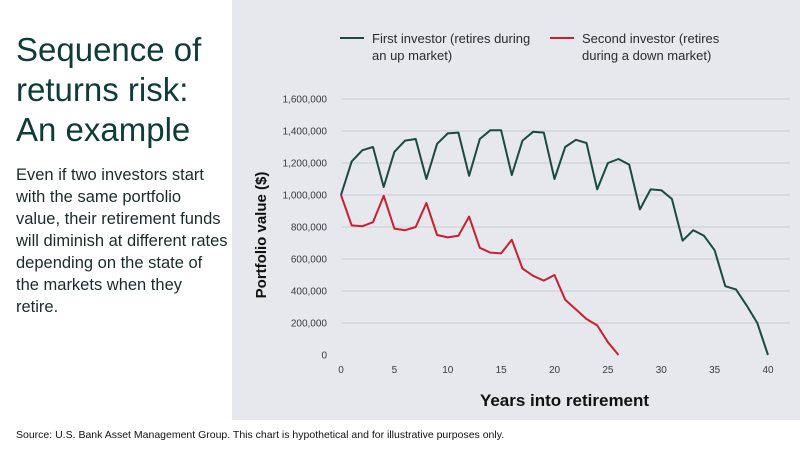 This screenshot has height=453, width=800. What do you see at coordinates (448, 370) in the screenshot?
I see `x-tick-label: 10` at bounding box center [448, 370].